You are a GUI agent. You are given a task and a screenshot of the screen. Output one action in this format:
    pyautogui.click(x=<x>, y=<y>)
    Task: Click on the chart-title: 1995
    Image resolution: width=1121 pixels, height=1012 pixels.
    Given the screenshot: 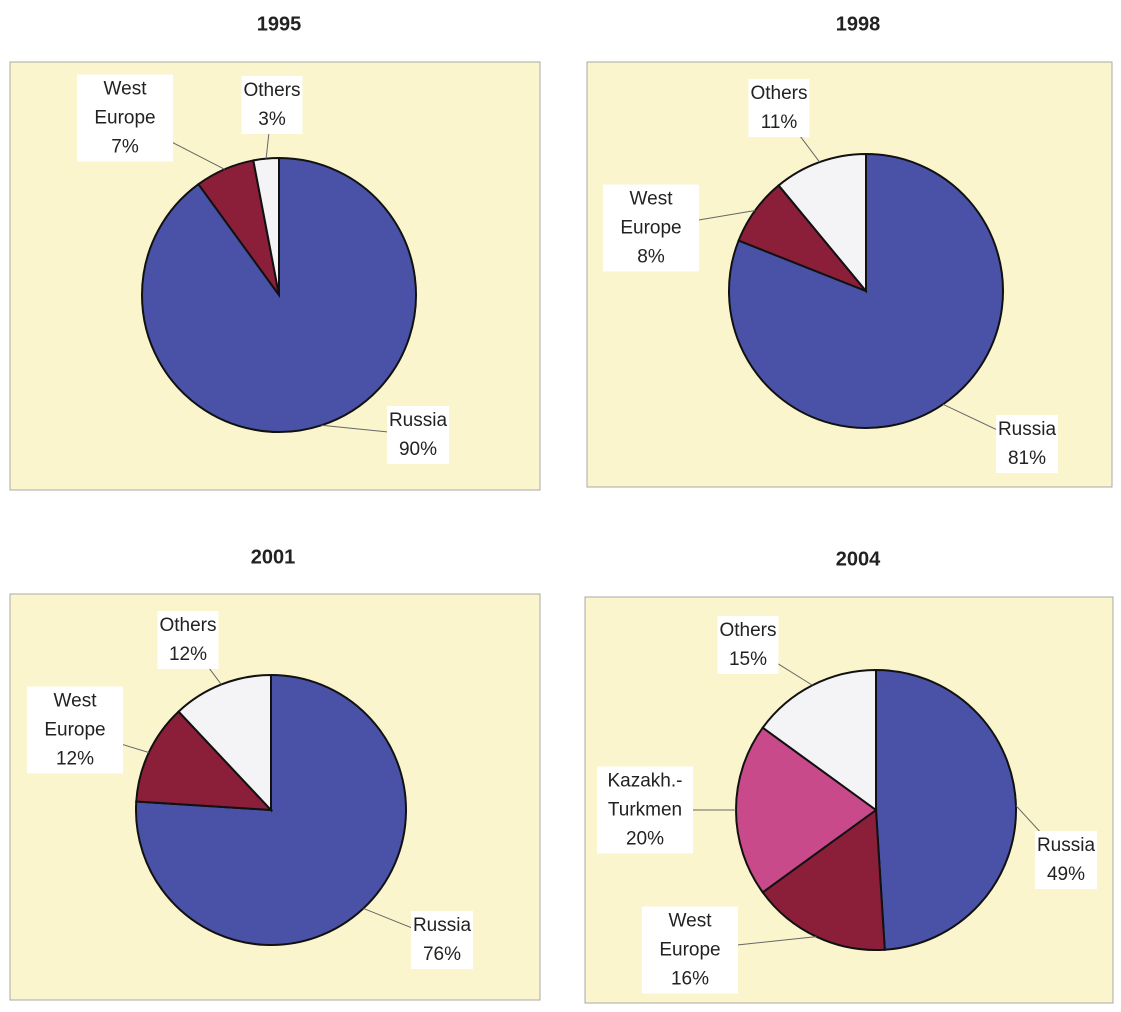 What is the action you would take?
    pyautogui.click(x=279, y=24)
    